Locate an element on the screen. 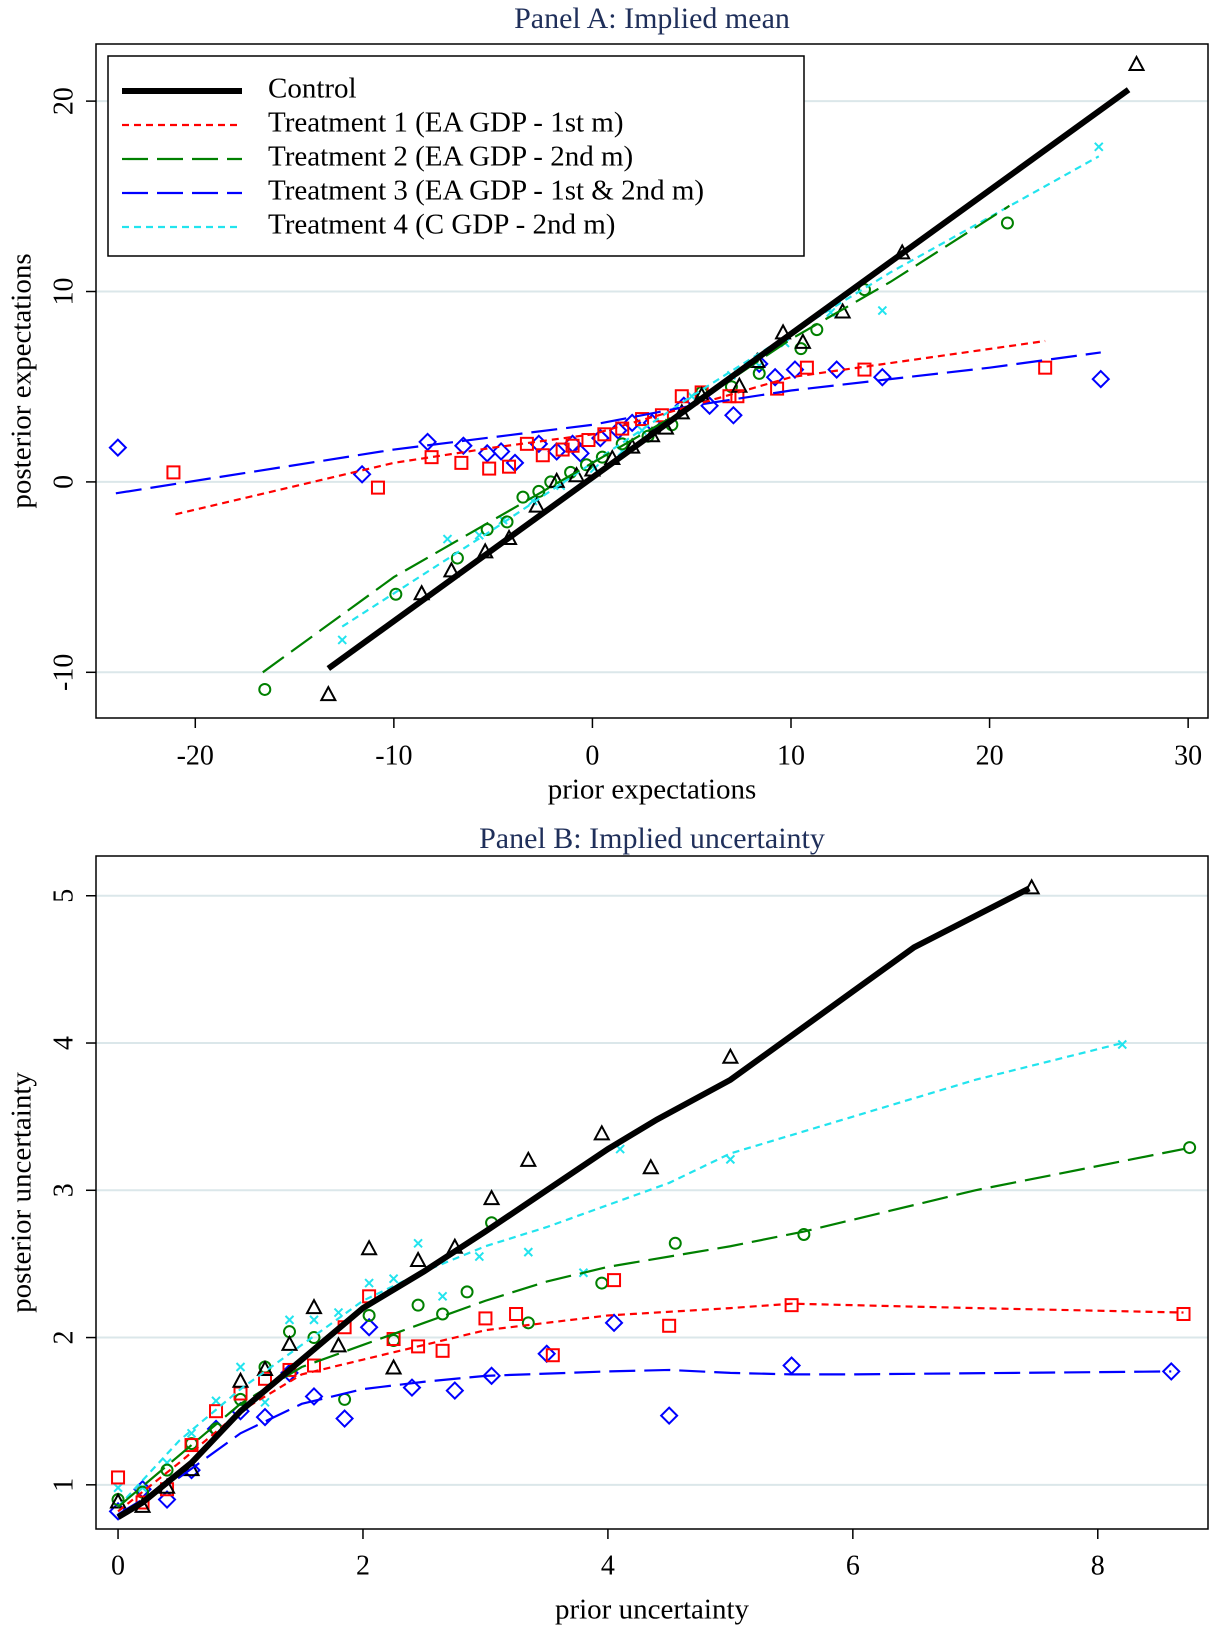  x-tick-label: 6 is located at coordinates (853, 1565).